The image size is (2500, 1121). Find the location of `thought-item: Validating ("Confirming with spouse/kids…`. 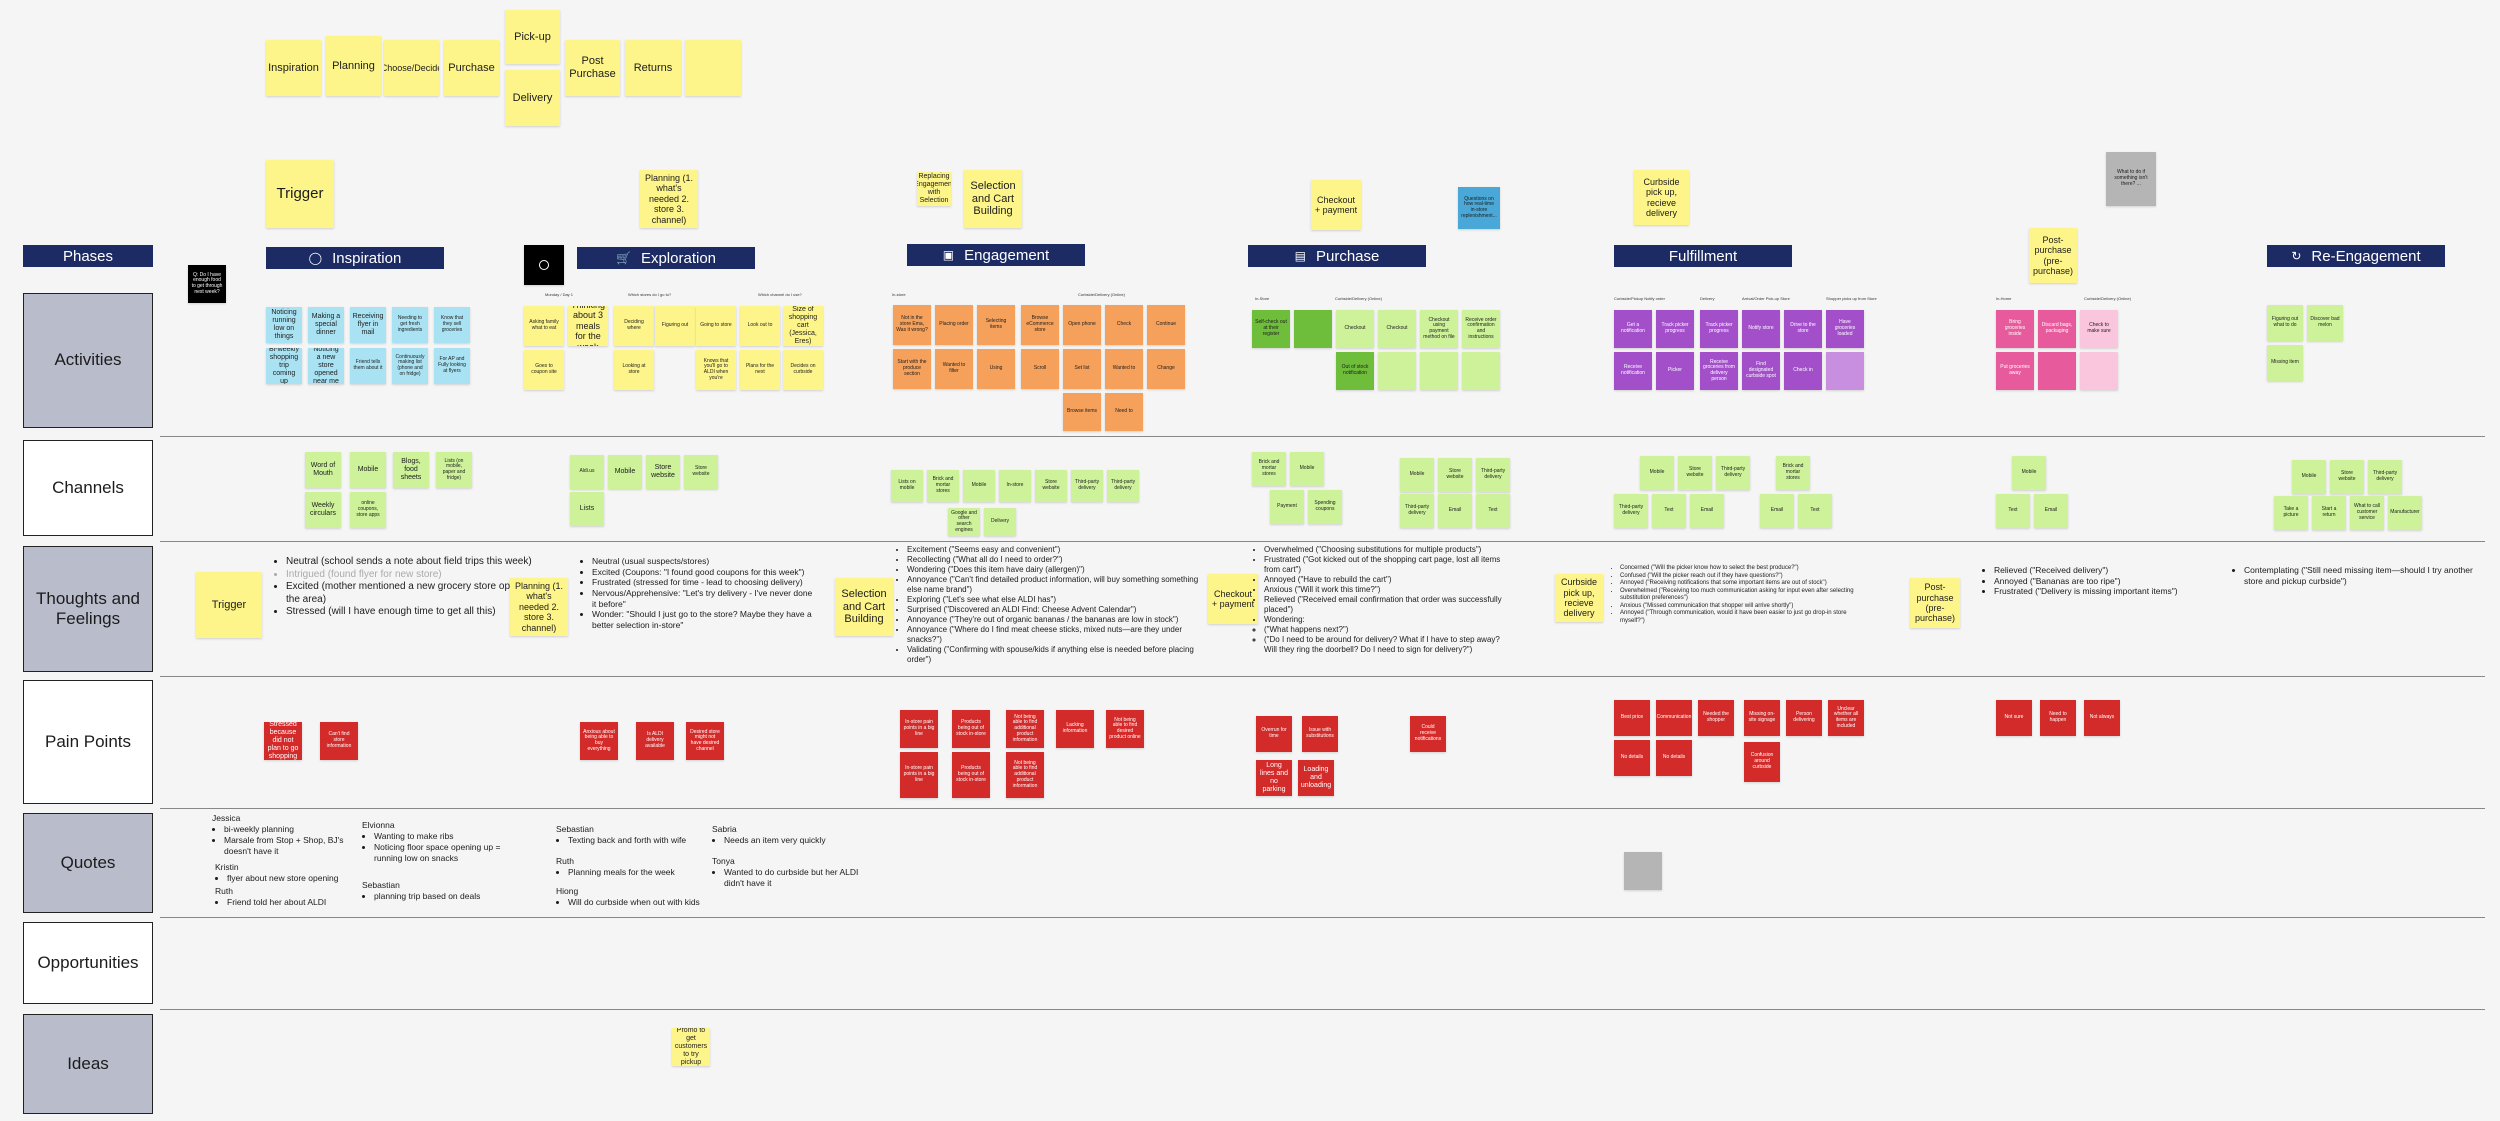

thought-item: Validating ("Confirming with spouse/kids… is located at coordinates (1054, 655).